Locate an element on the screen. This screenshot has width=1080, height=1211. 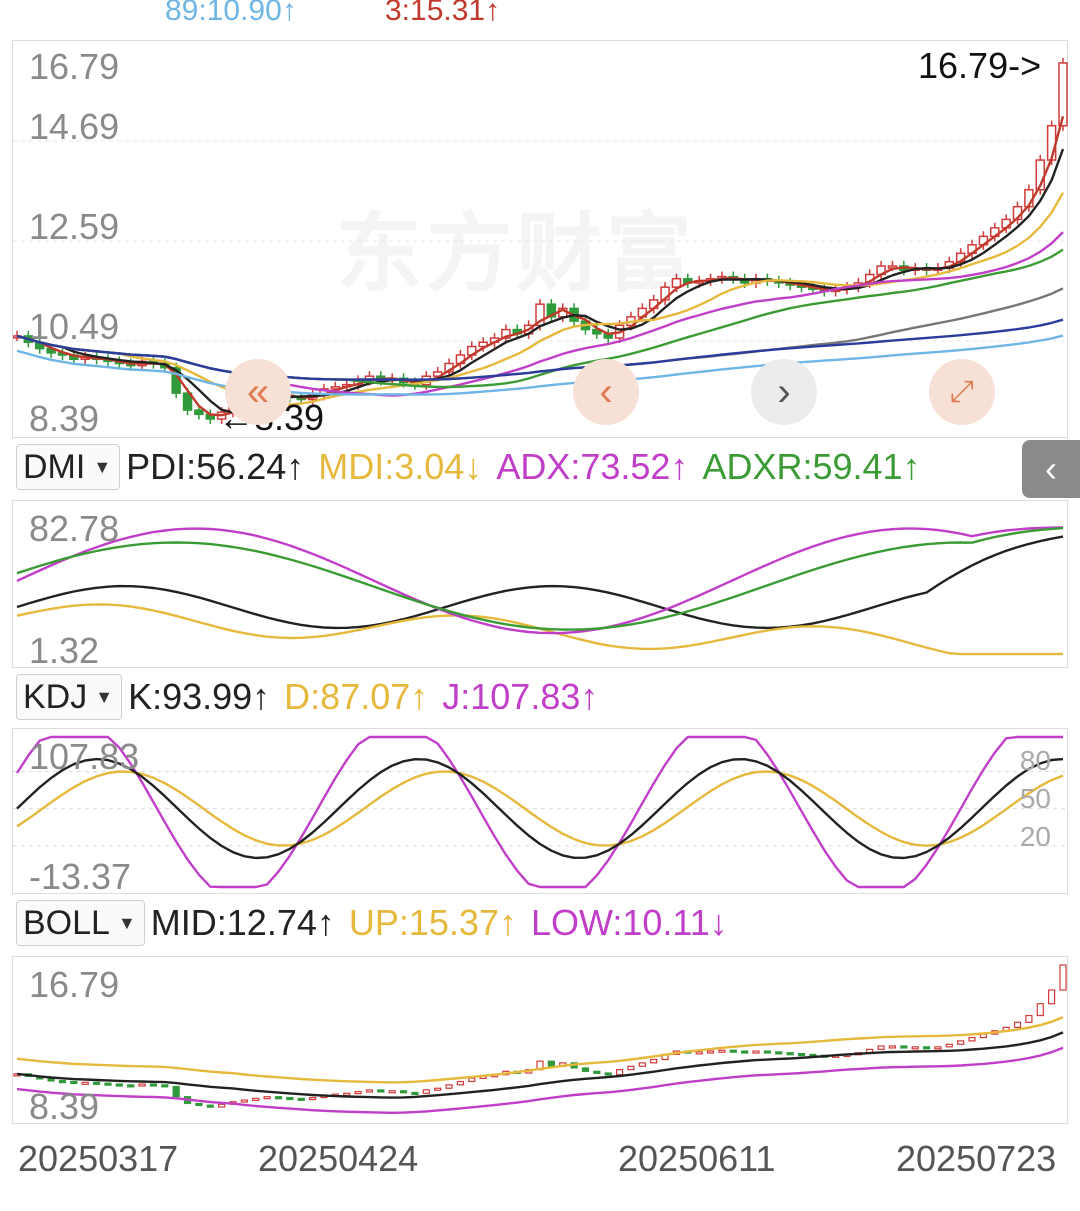
adx-line is located at coordinates (540, 580).